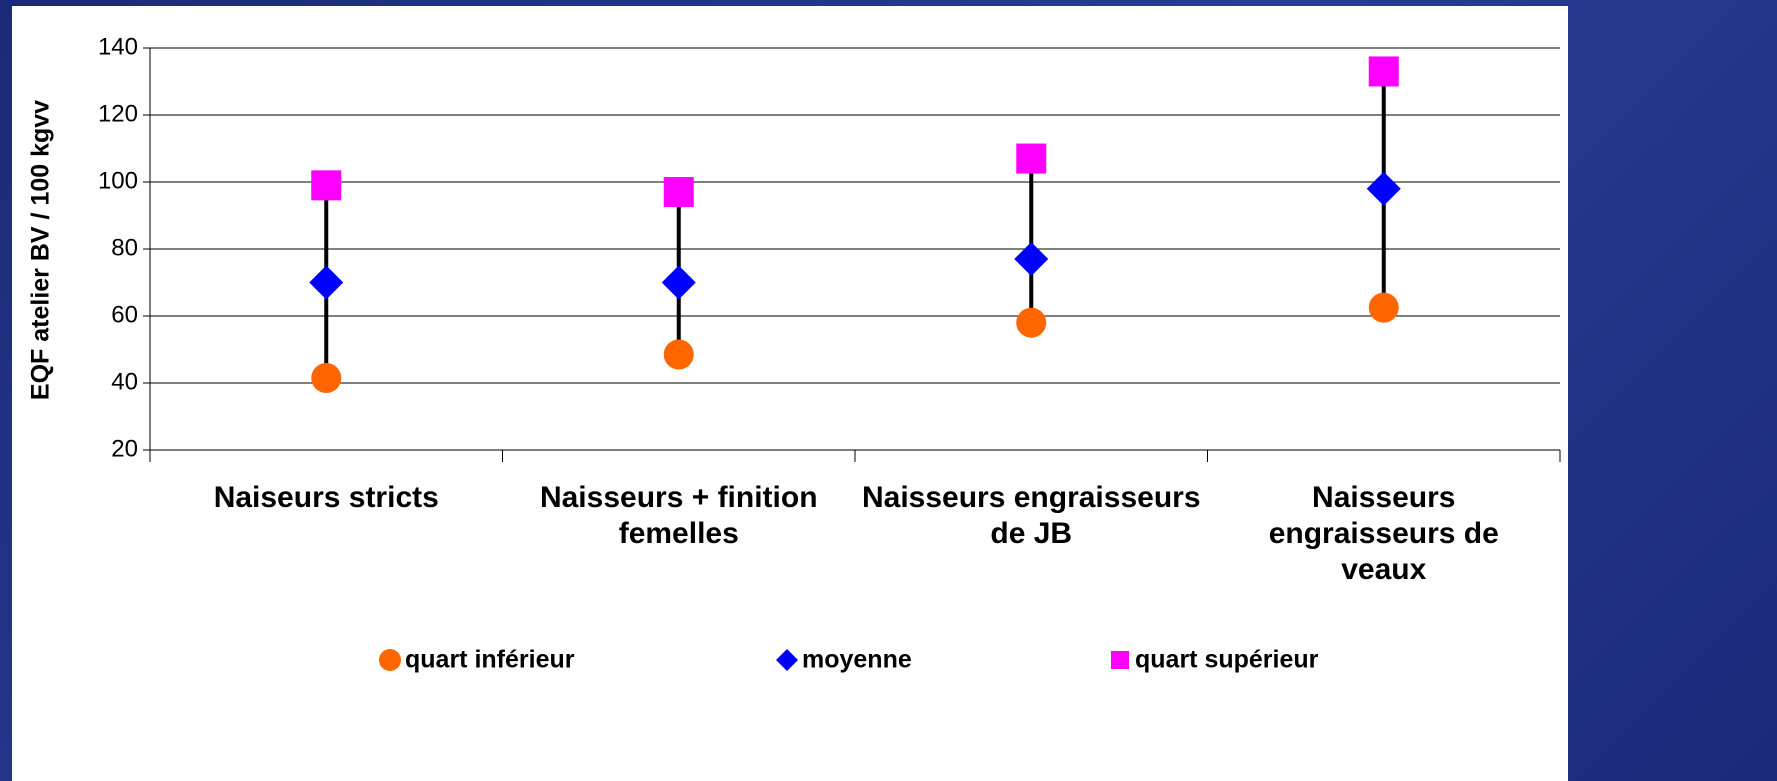  Describe the element at coordinates (857, 660) in the screenshot. I see `legend-label: moyenne` at that location.